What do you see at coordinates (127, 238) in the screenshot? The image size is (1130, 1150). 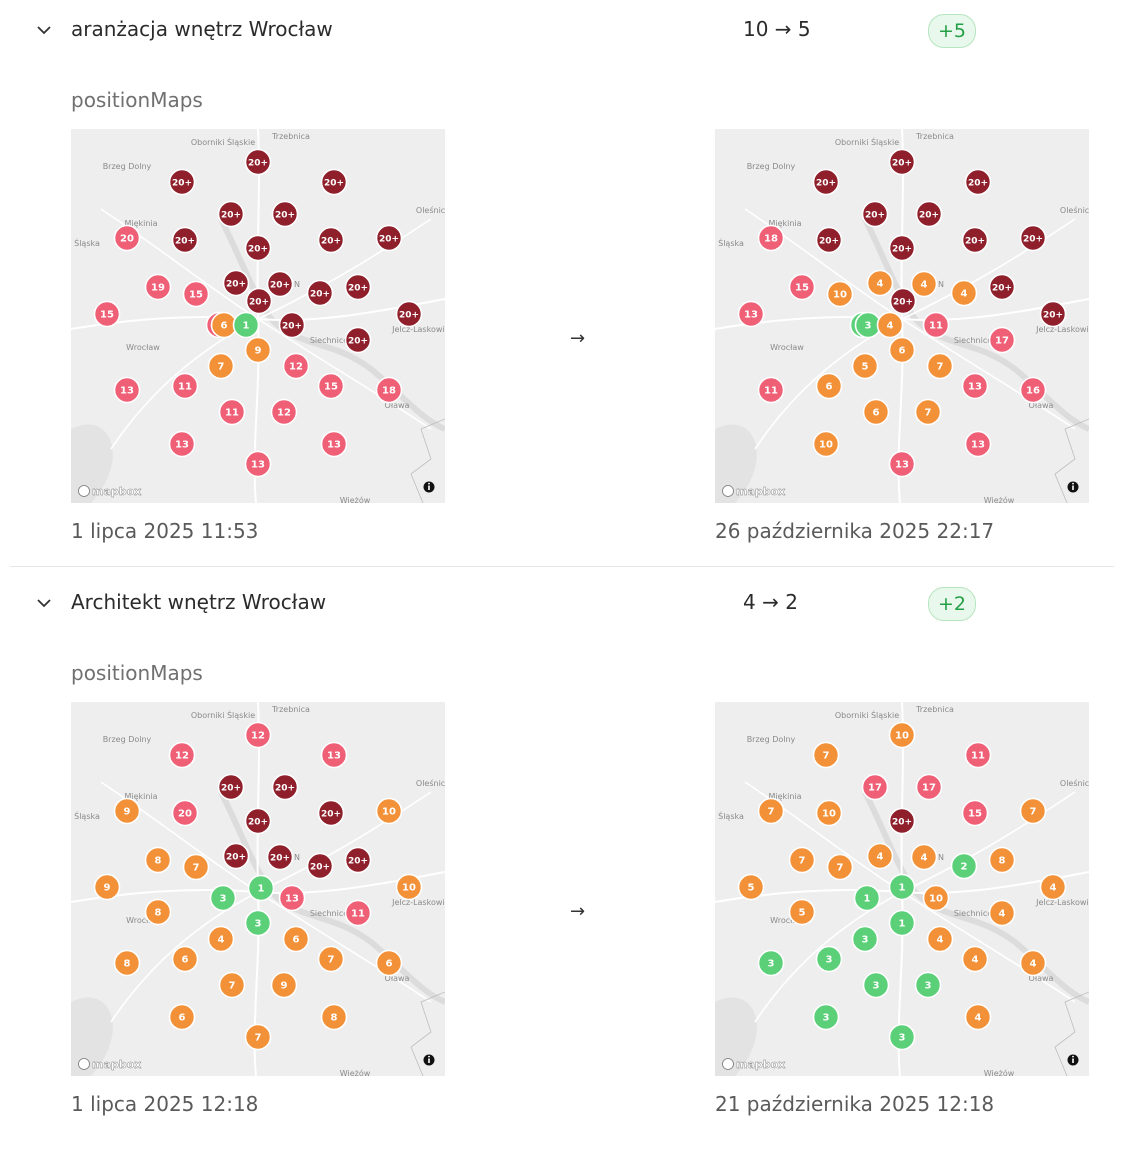 I see `rank-marker: 20` at bounding box center [127, 238].